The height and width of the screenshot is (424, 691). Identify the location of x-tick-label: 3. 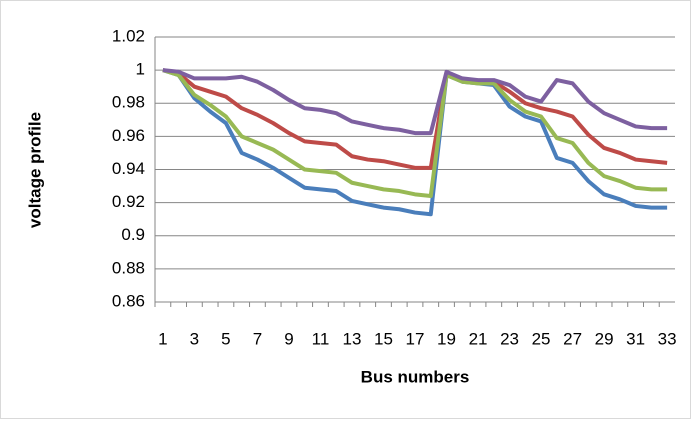
(194, 338).